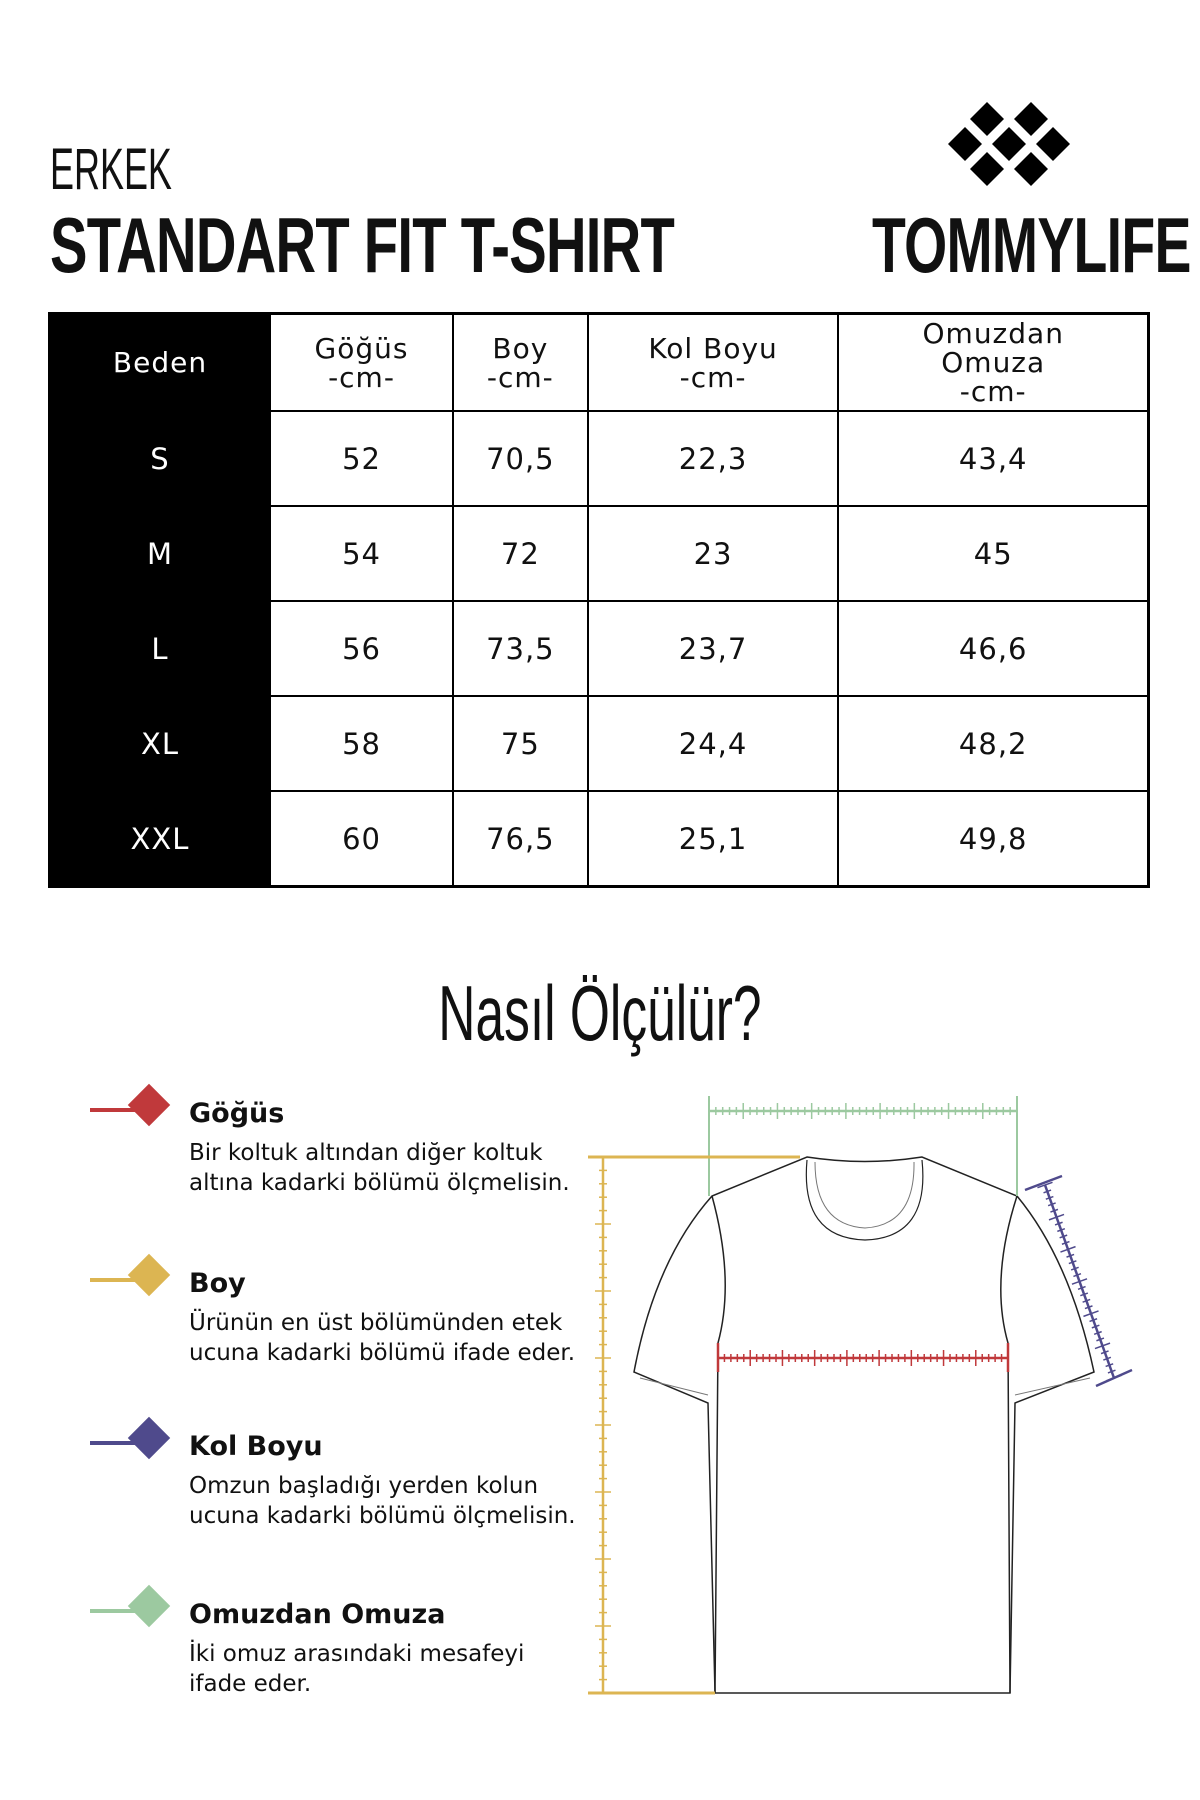 This screenshot has height=1800, width=1200. Describe the element at coordinates (713, 648) in the screenshot. I see `measure-cell: 23,7` at that location.